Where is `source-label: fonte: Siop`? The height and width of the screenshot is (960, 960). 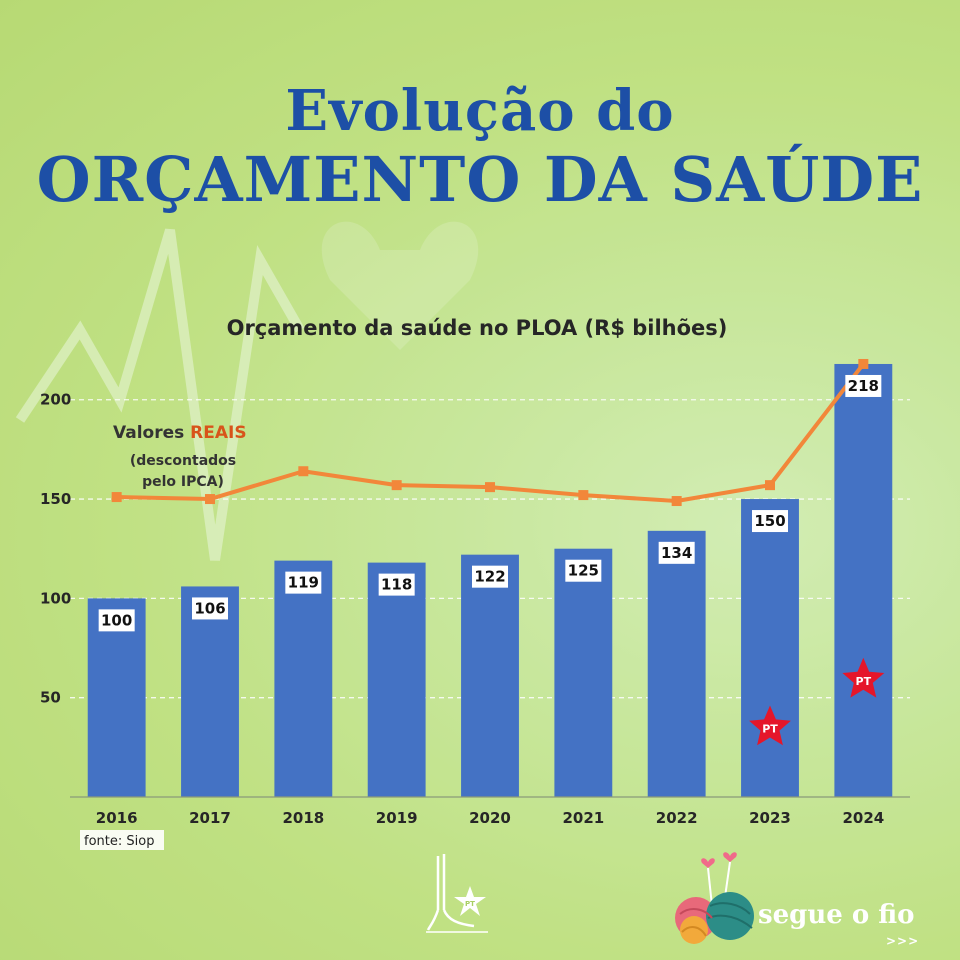
source-label: fonte: Siop is located at coordinates (122, 840).